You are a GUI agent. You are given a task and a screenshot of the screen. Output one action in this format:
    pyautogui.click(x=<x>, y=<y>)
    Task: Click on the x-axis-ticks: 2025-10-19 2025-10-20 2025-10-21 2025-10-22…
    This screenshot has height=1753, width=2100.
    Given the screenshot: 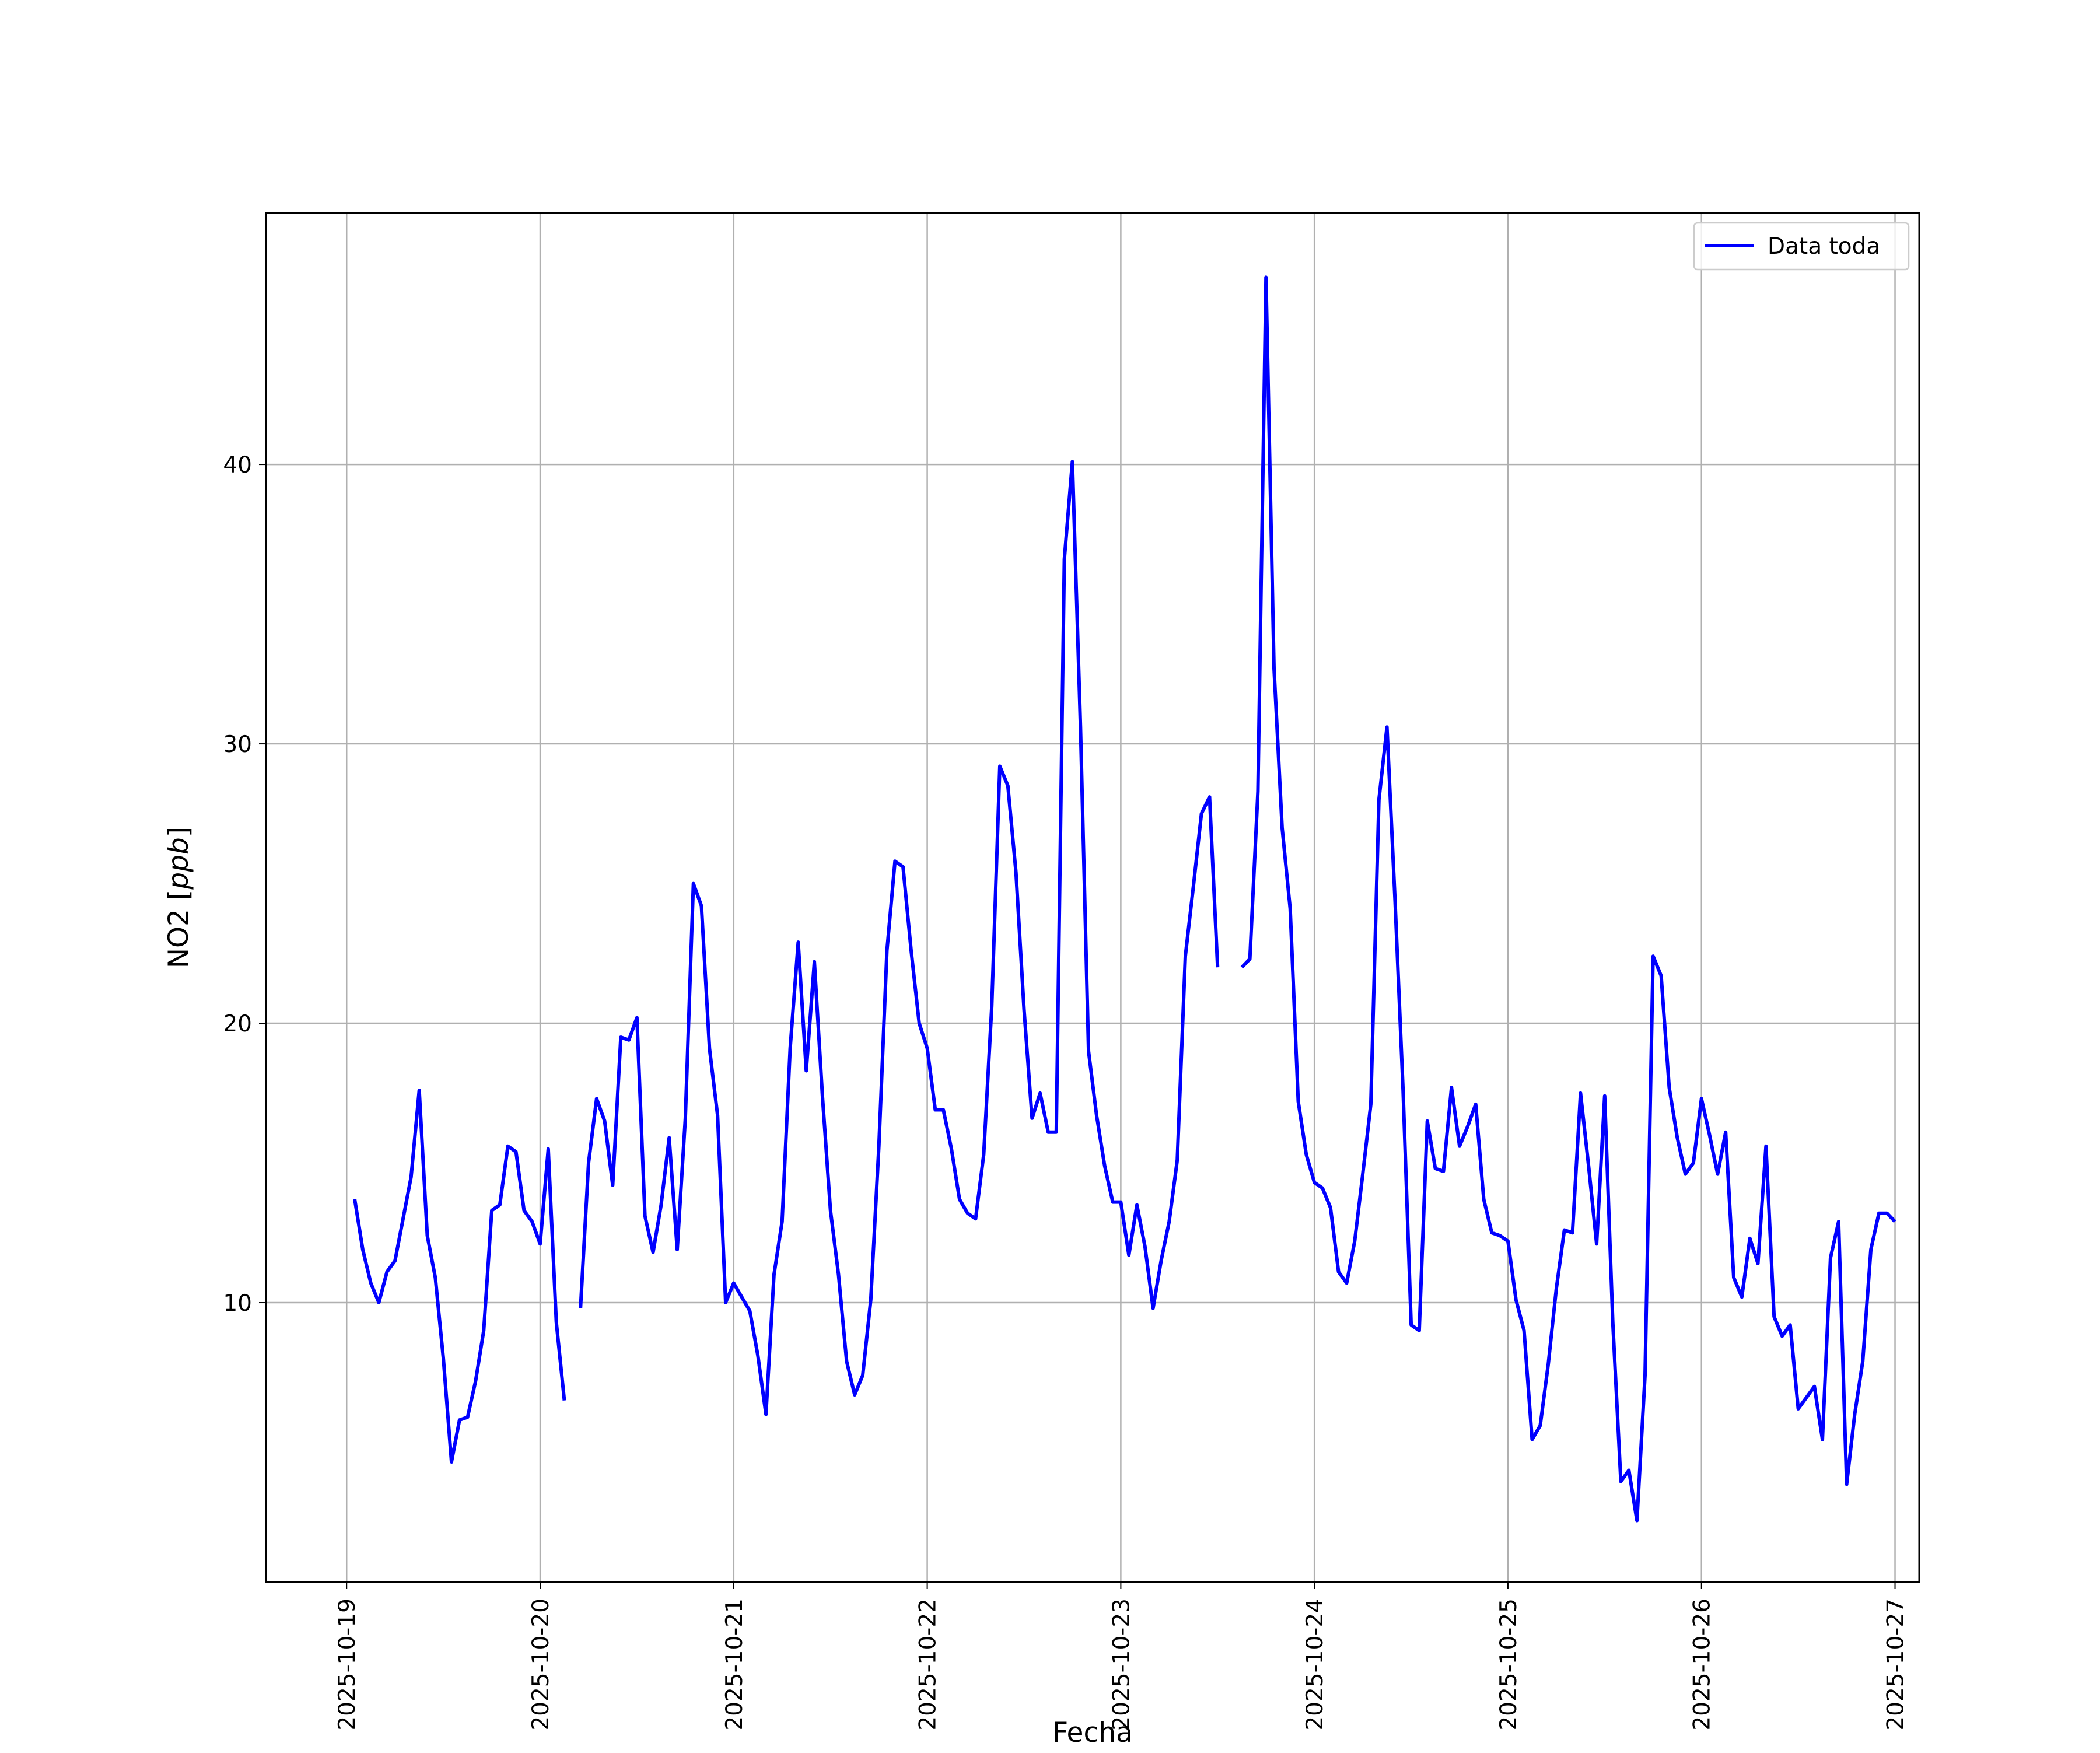 What is the action you would take?
    pyautogui.click(x=1121, y=1656)
    